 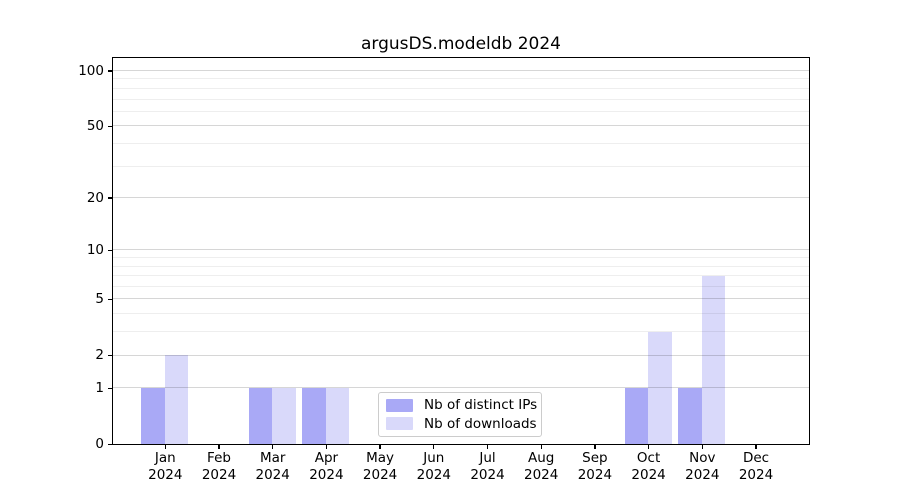 I want to click on x-tick-label: Feb 2024, so click(x=219, y=466).